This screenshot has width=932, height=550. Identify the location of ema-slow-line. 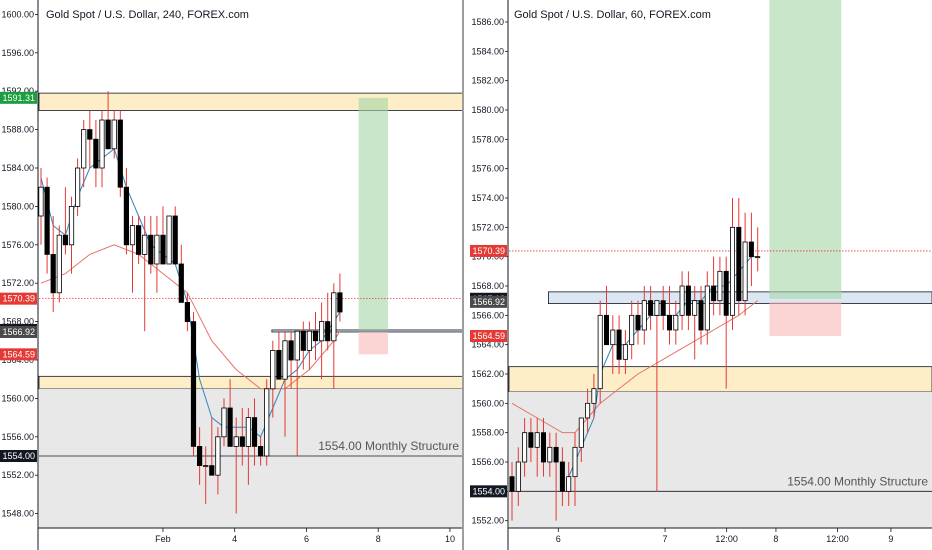
(635, 367).